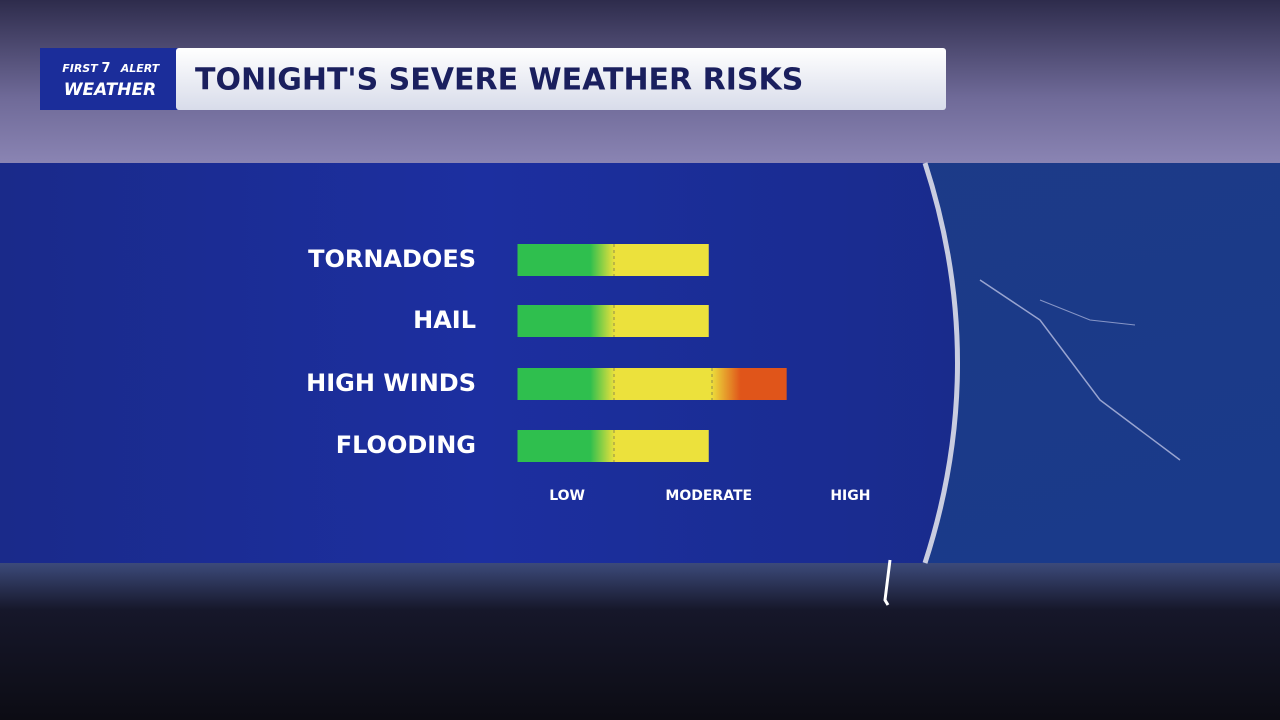 Image resolution: width=1280 pixels, height=720 pixels. Describe the element at coordinates (850, 496) in the screenshot. I see `x-tick-label: HIGH` at that location.